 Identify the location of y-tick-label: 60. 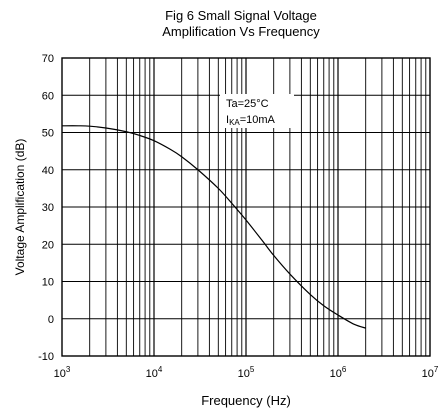
(48, 96).